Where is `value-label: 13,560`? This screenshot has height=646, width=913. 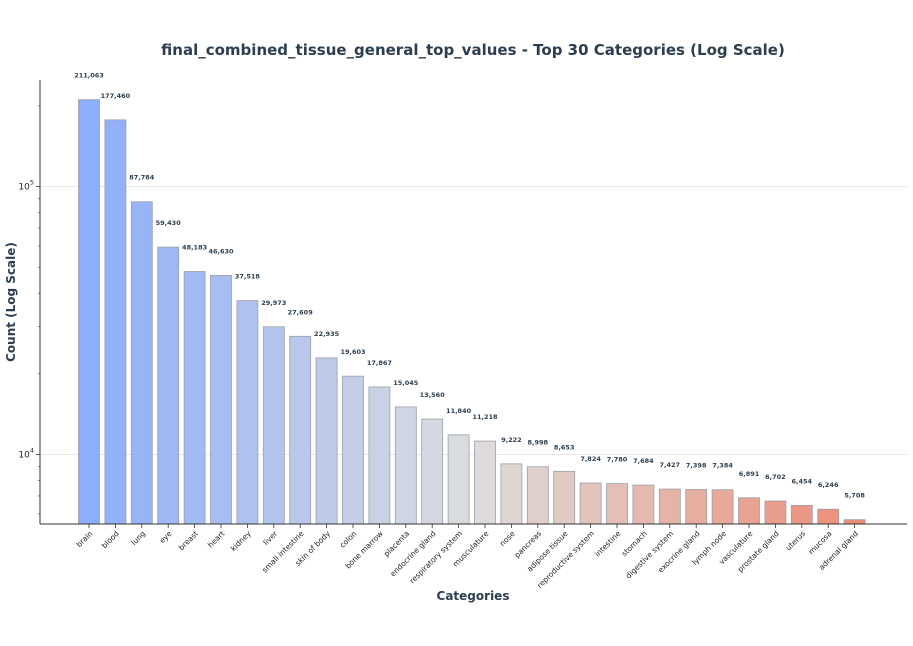
value-label: 13,560 is located at coordinates (433, 395).